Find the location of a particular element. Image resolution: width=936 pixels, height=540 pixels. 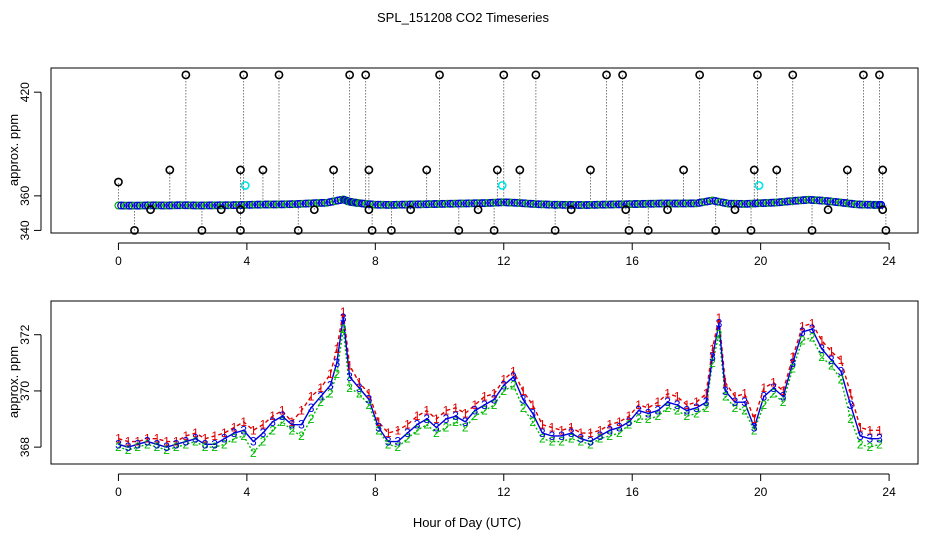

top-x-tick-label: 16 is located at coordinates (633, 261).